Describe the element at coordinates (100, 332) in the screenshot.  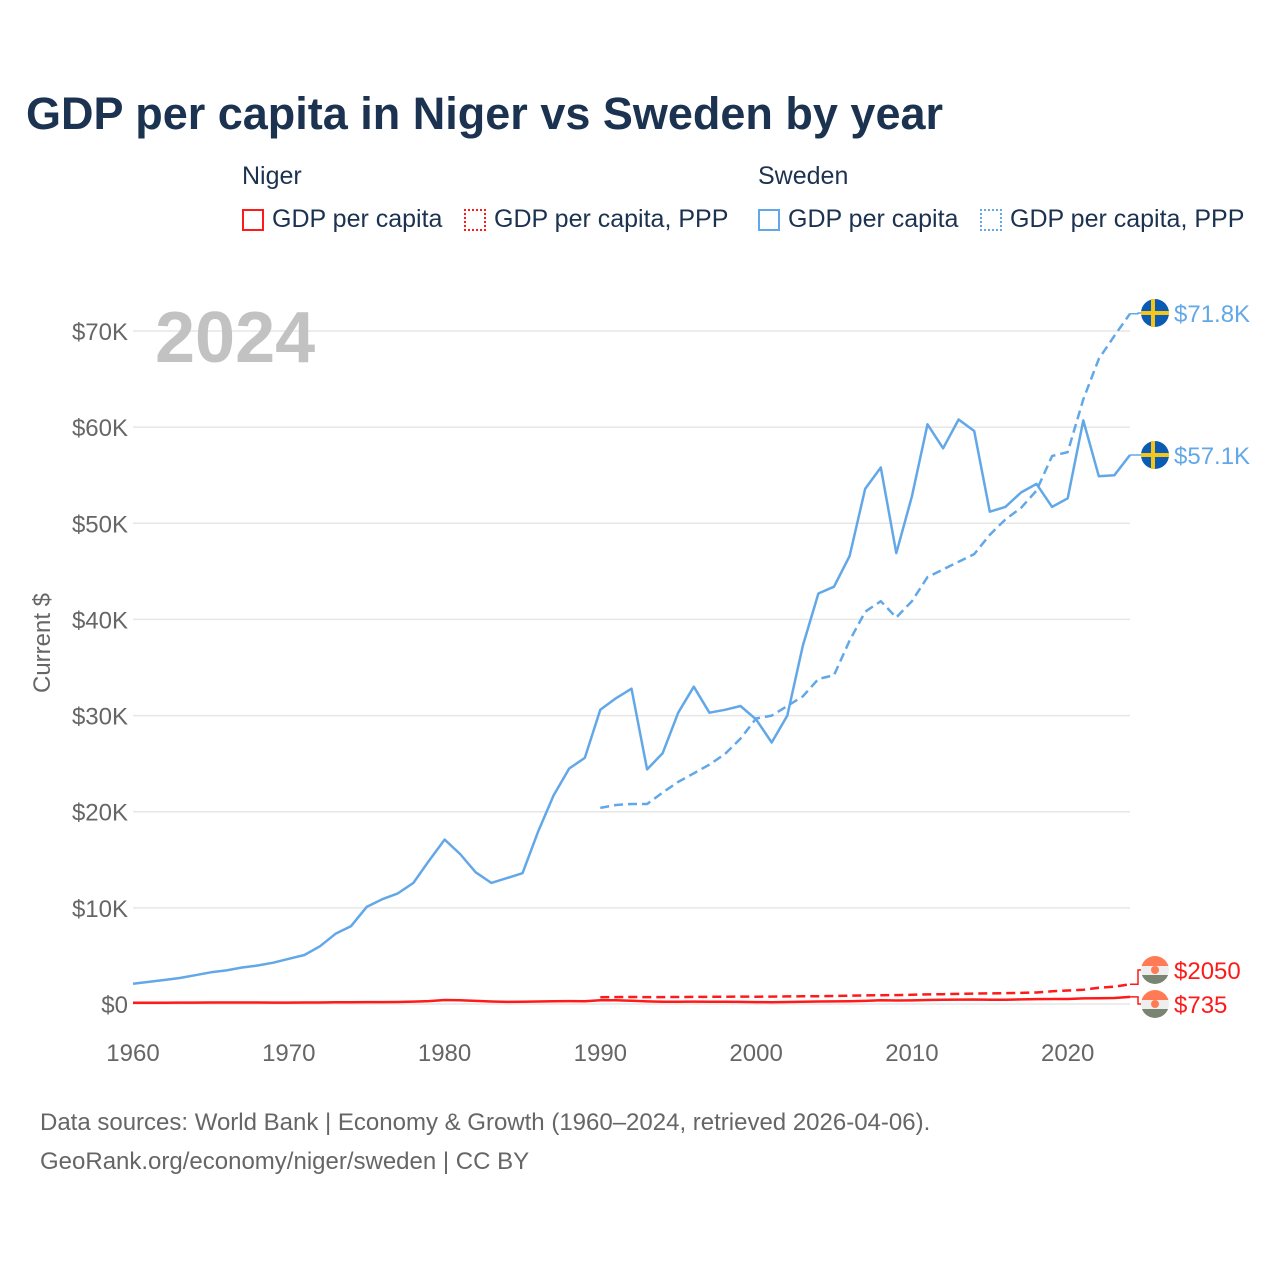
I see `y-tick-label: $70K` at that location.